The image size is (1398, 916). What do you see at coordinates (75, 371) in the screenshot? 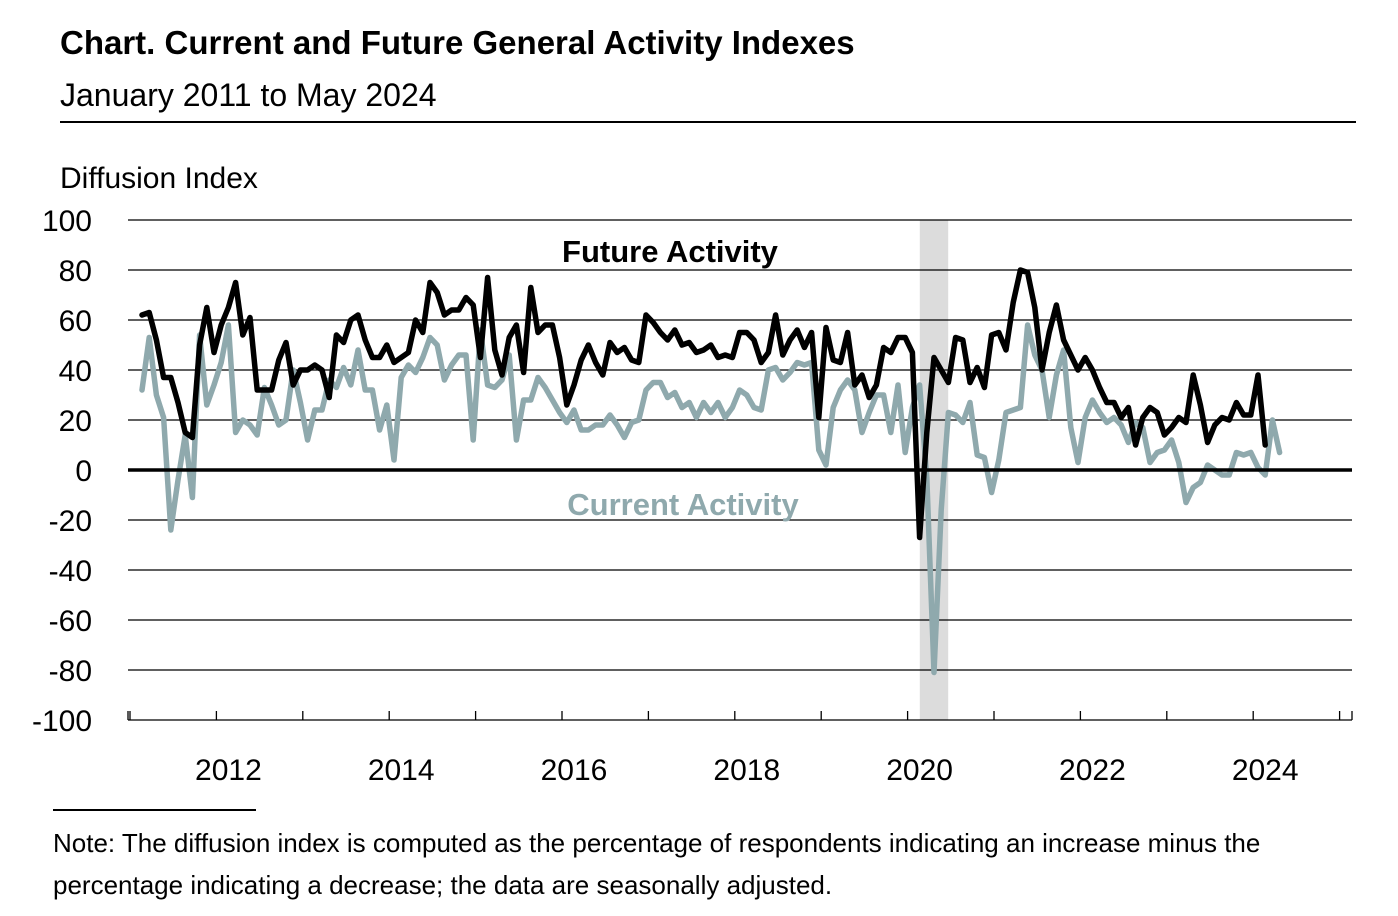
I see `y-tick-label: 40` at bounding box center [75, 371].